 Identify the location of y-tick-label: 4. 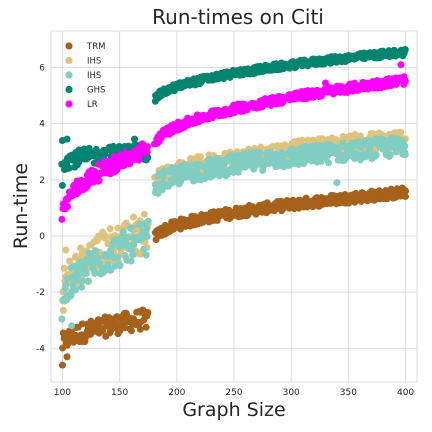
(42, 125).